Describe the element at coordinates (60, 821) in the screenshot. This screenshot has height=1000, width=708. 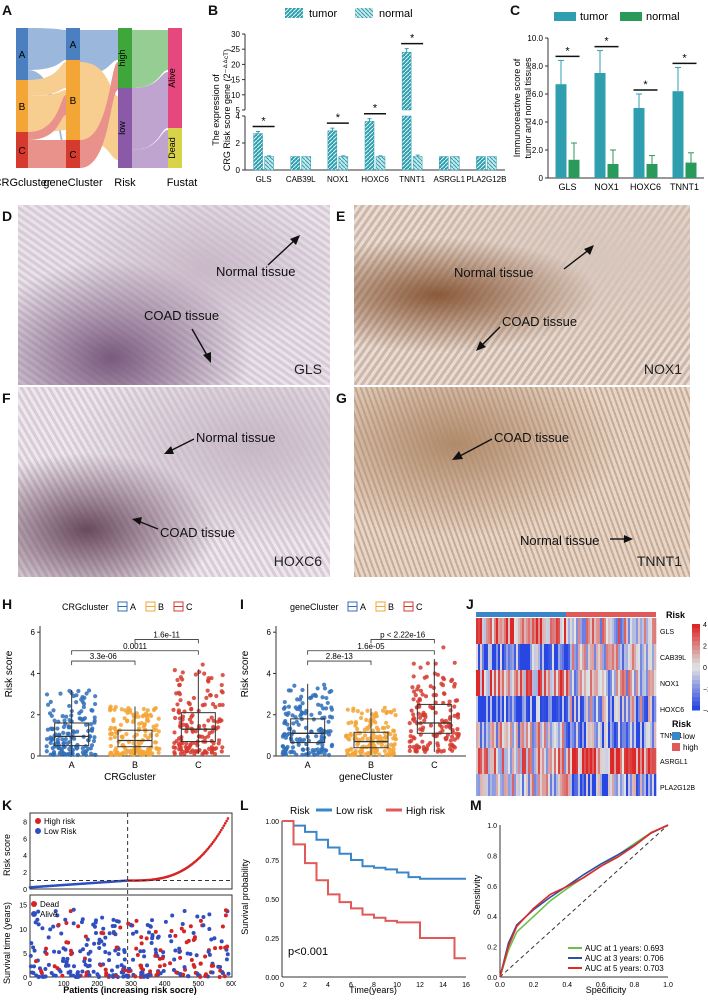
I see `panel-k-legend-high: High risk` at that location.